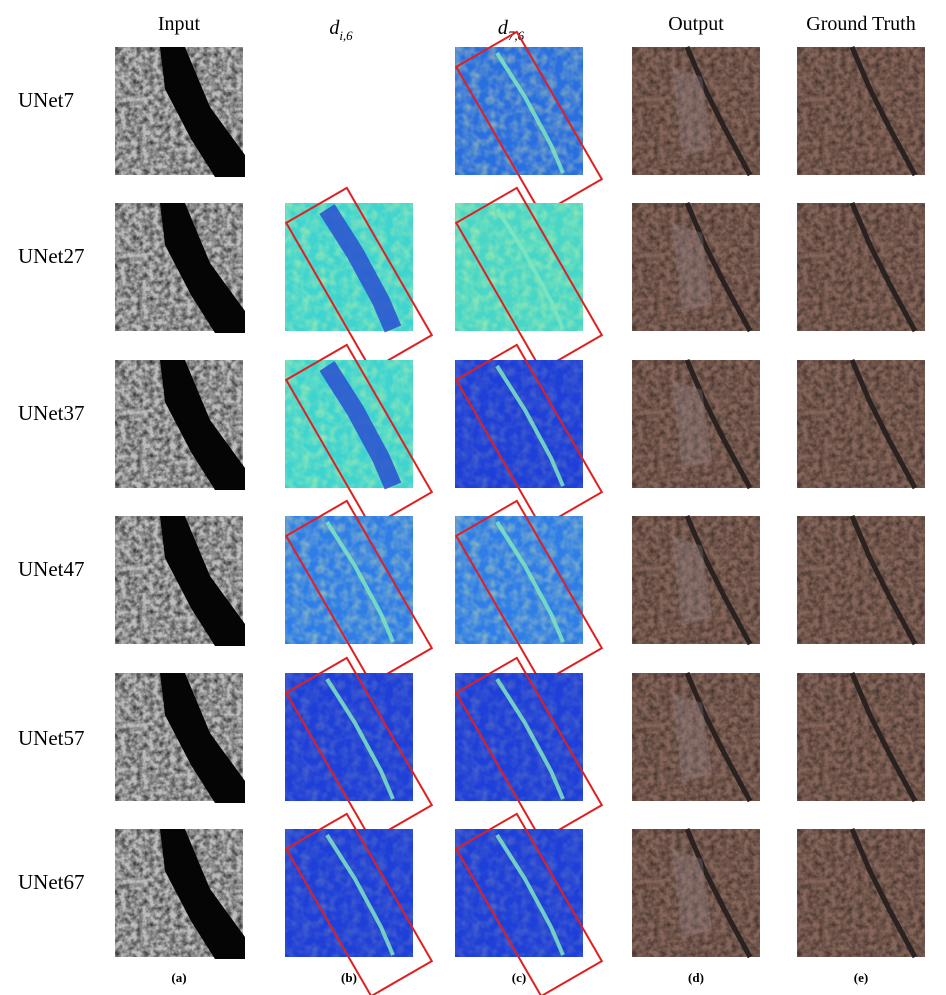  I want to click on panel-label: (a), so click(178, 977).